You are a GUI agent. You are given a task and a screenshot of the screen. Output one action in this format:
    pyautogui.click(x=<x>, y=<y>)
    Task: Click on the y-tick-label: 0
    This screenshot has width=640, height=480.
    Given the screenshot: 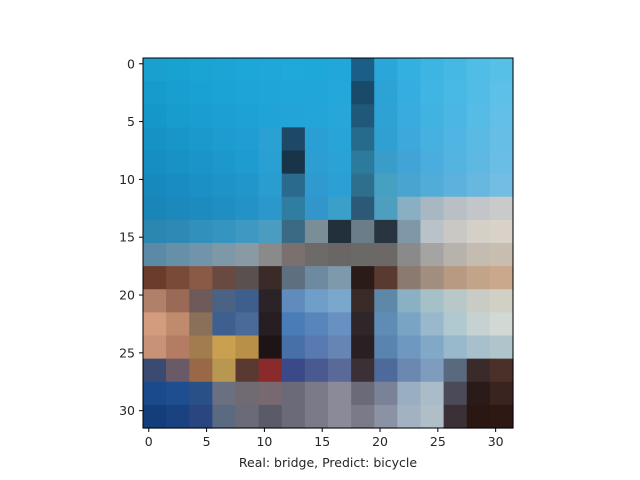 What is the action you would take?
    pyautogui.click(x=131, y=63)
    